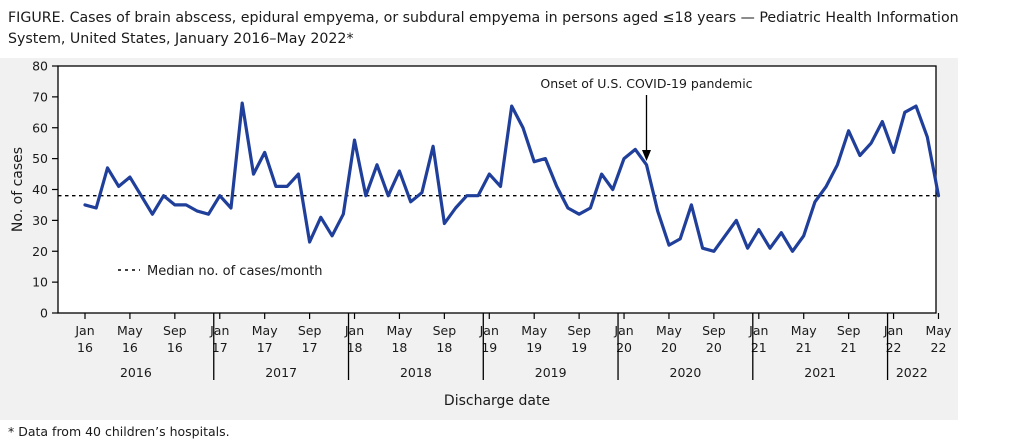 This screenshot has height=445, width=1024. I want to click on y-axis-title: No. of cases, so click(18, 189).